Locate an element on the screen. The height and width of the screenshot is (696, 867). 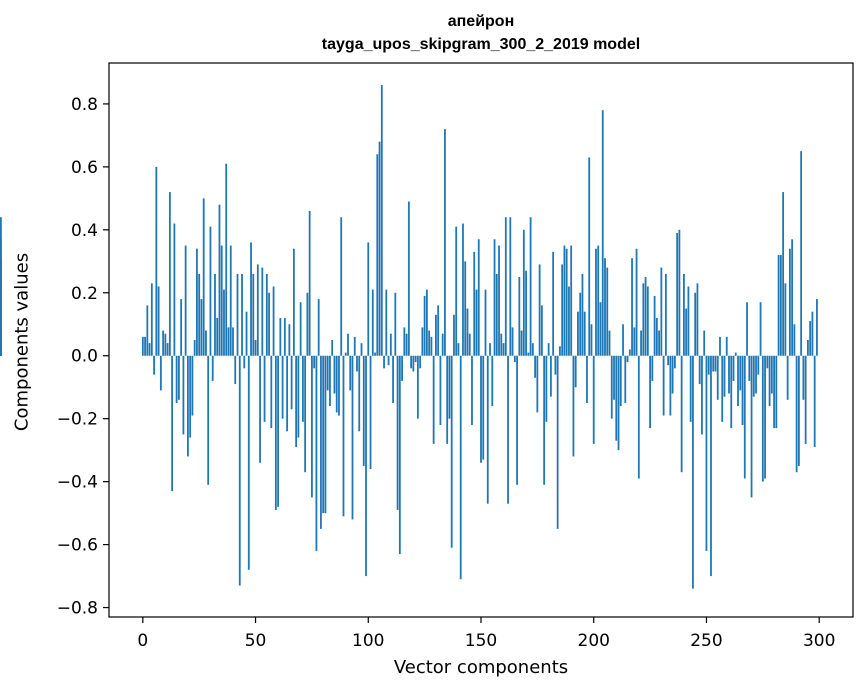
y-axis-label: Components values is located at coordinates (22, 342).